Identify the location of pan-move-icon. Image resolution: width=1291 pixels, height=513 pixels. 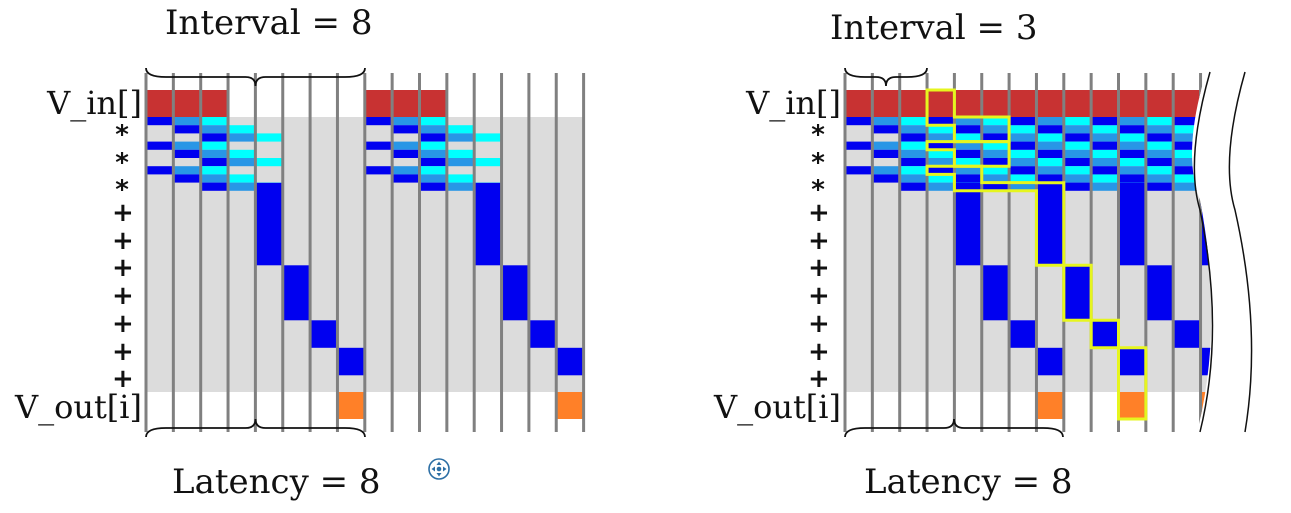
(439, 469).